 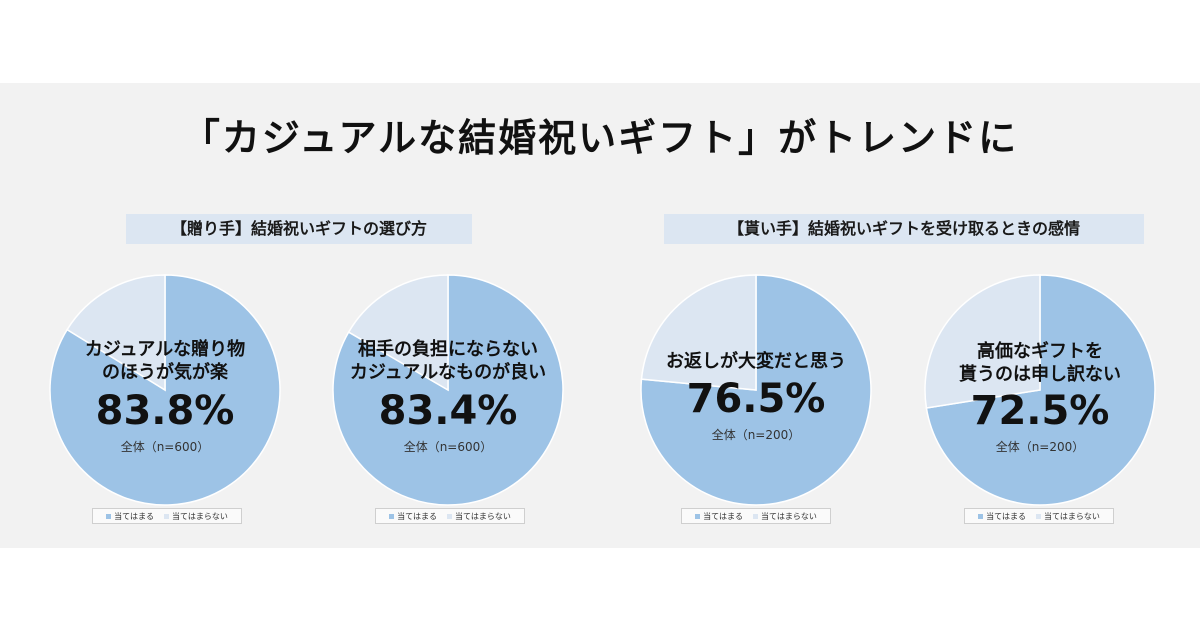 What do you see at coordinates (756, 399) in the screenshot?
I see `pie-value-label: 76.5%` at bounding box center [756, 399].